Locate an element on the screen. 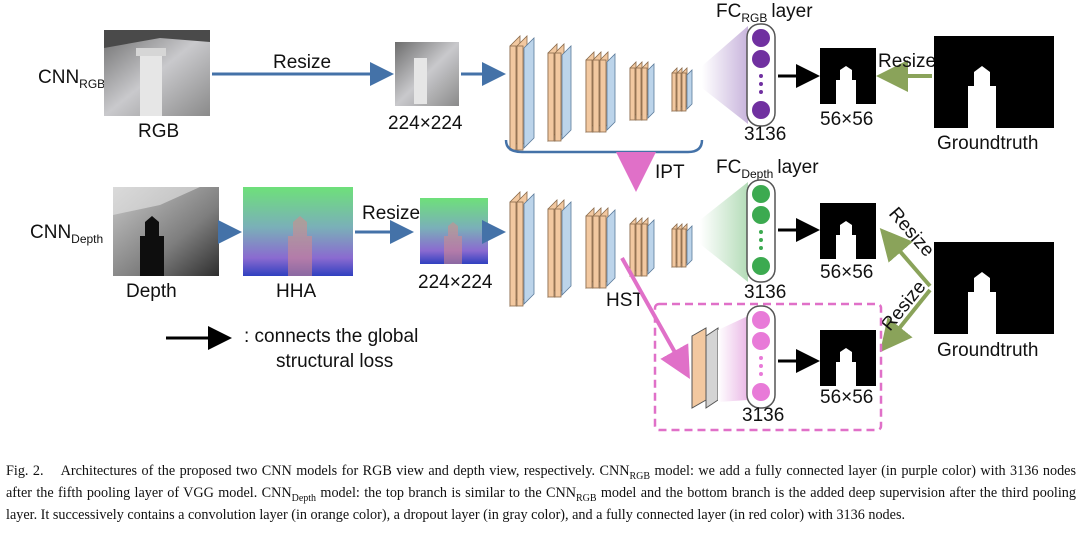 This screenshot has width=1080, height=538. groundtruth-image-bottom is located at coordinates (994, 288).